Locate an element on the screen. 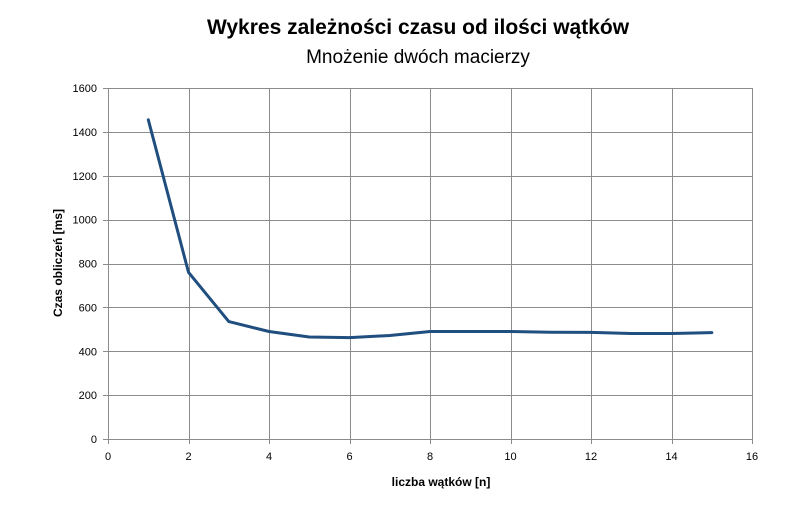  x-tick-label: 12 is located at coordinates (591, 457).